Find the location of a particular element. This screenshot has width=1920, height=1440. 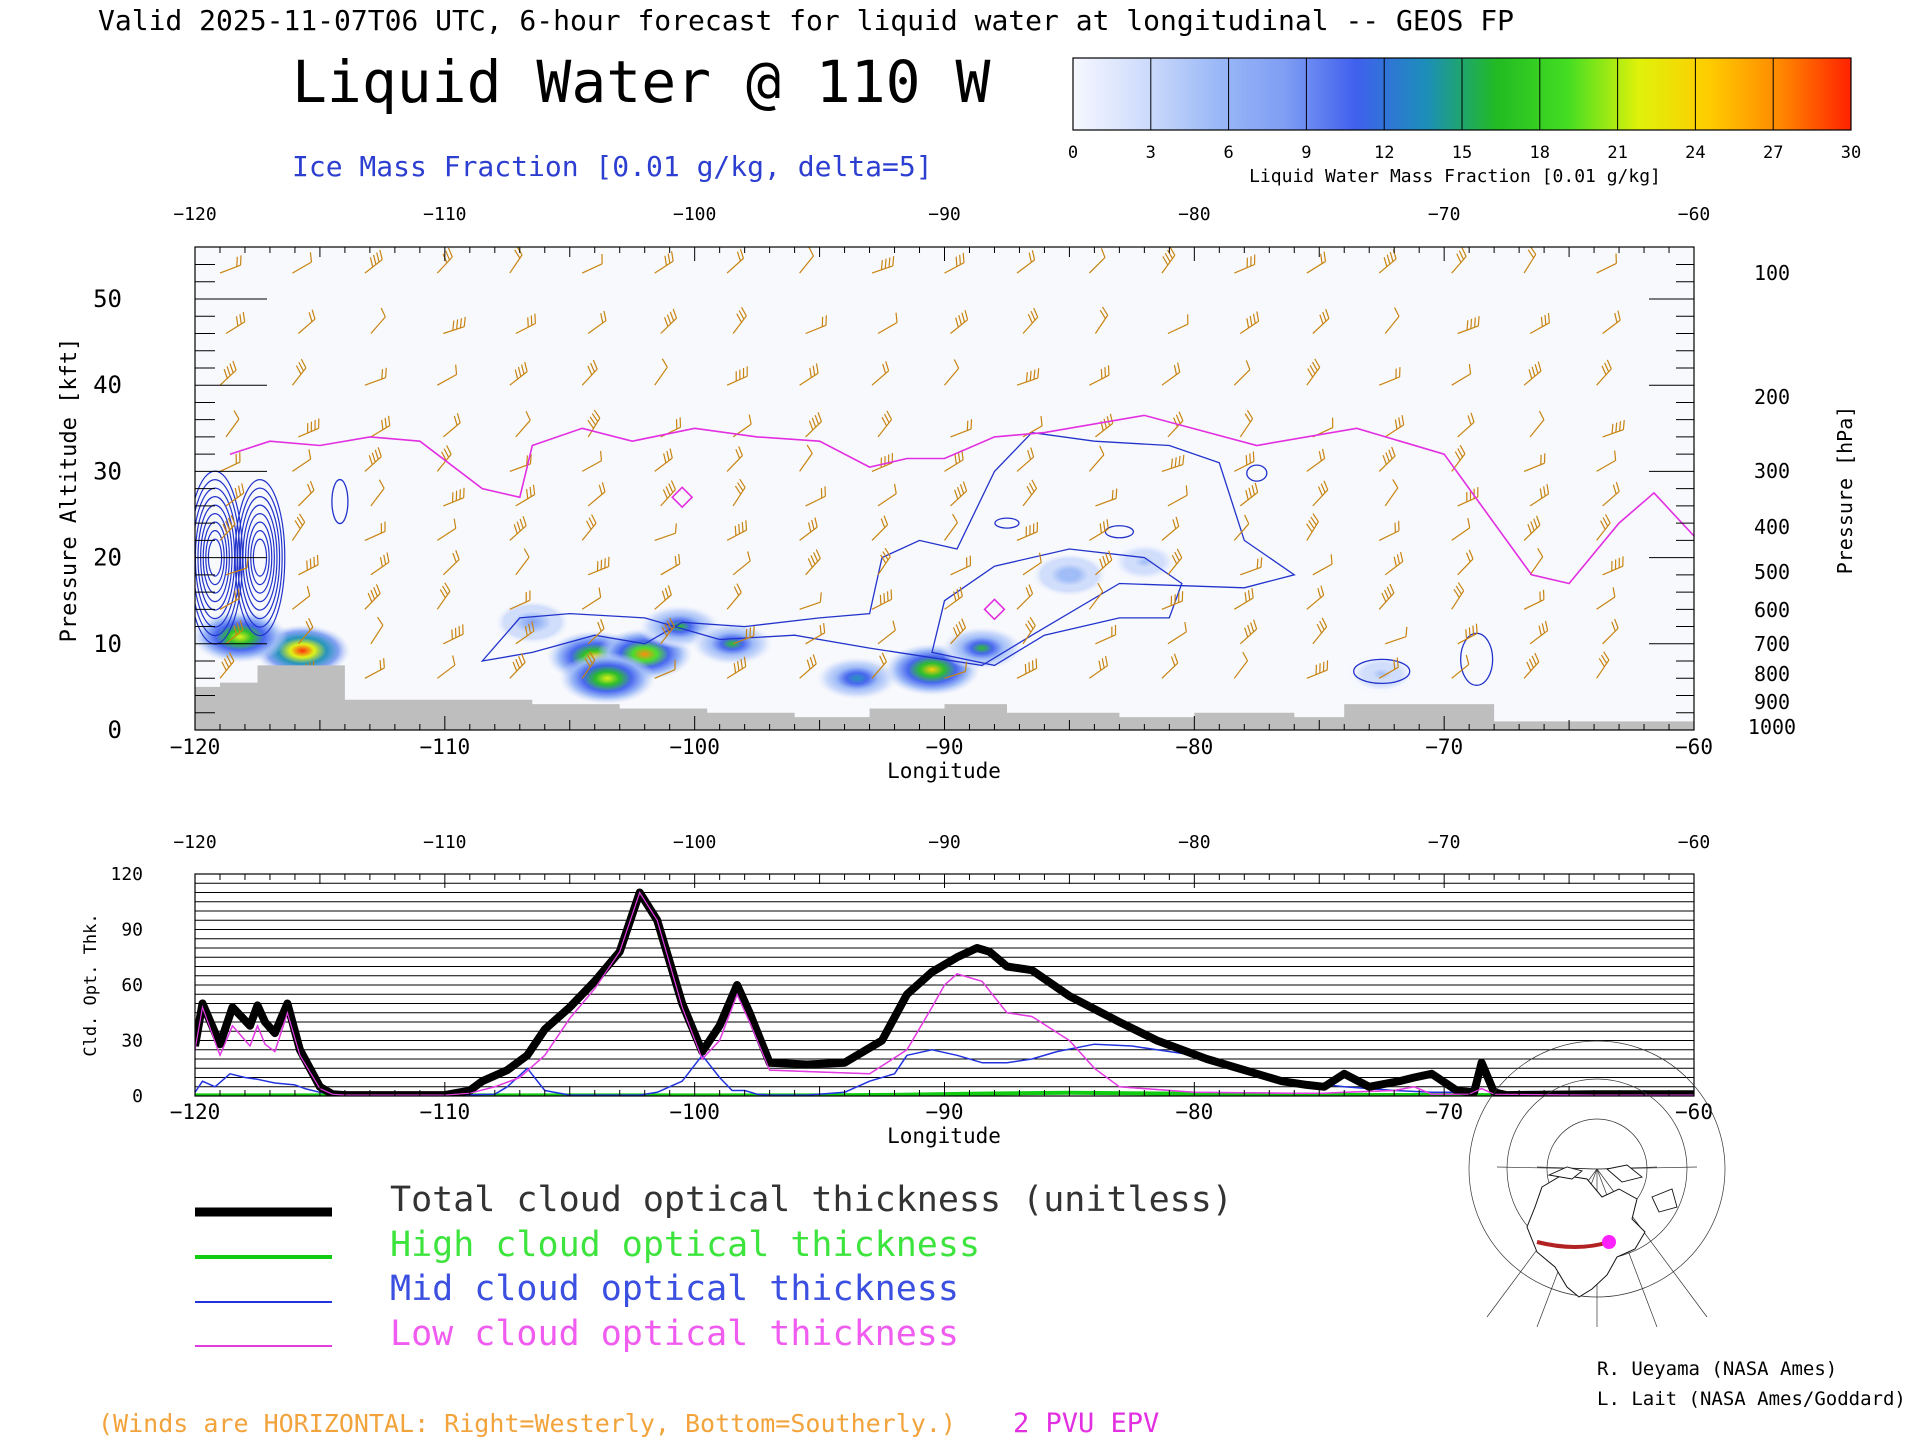

colorbar: 0 3 6 9 12 15 18 21 24 27 30 is located at coordinates (1464, 110).